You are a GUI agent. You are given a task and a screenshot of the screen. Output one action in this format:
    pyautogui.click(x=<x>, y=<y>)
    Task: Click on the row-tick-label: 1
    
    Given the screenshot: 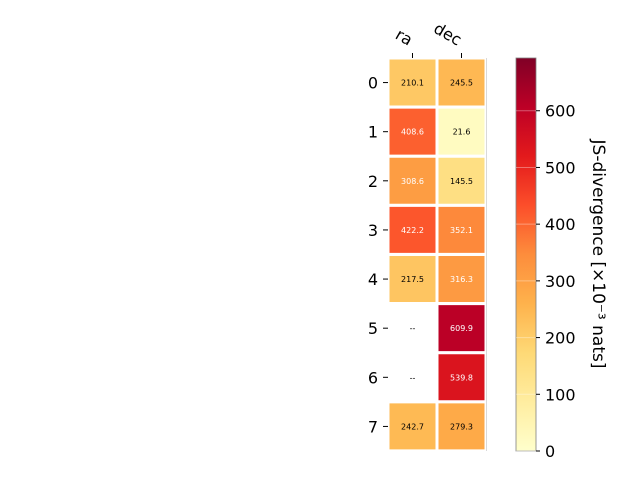 What is the action you would take?
    pyautogui.click(x=373, y=132)
    